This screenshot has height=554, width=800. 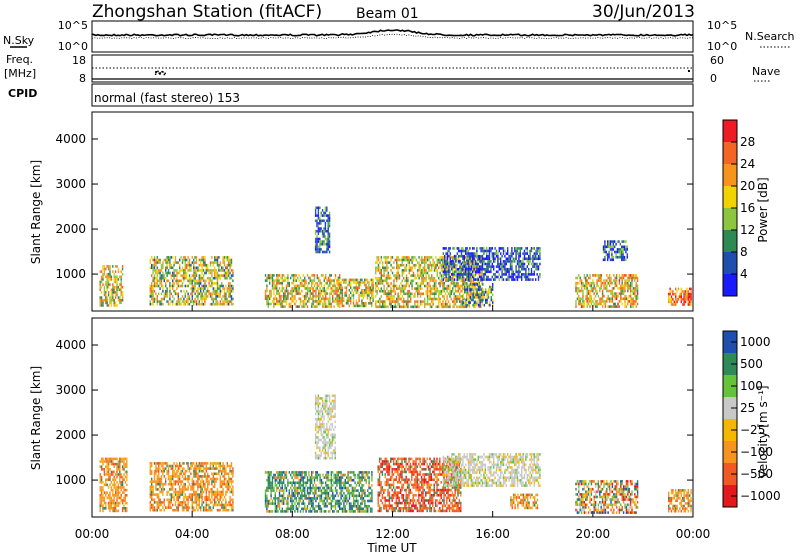 What do you see at coordinates (713, 78) in the screenshot?
I see `nave-tick-0: 0` at bounding box center [713, 78].